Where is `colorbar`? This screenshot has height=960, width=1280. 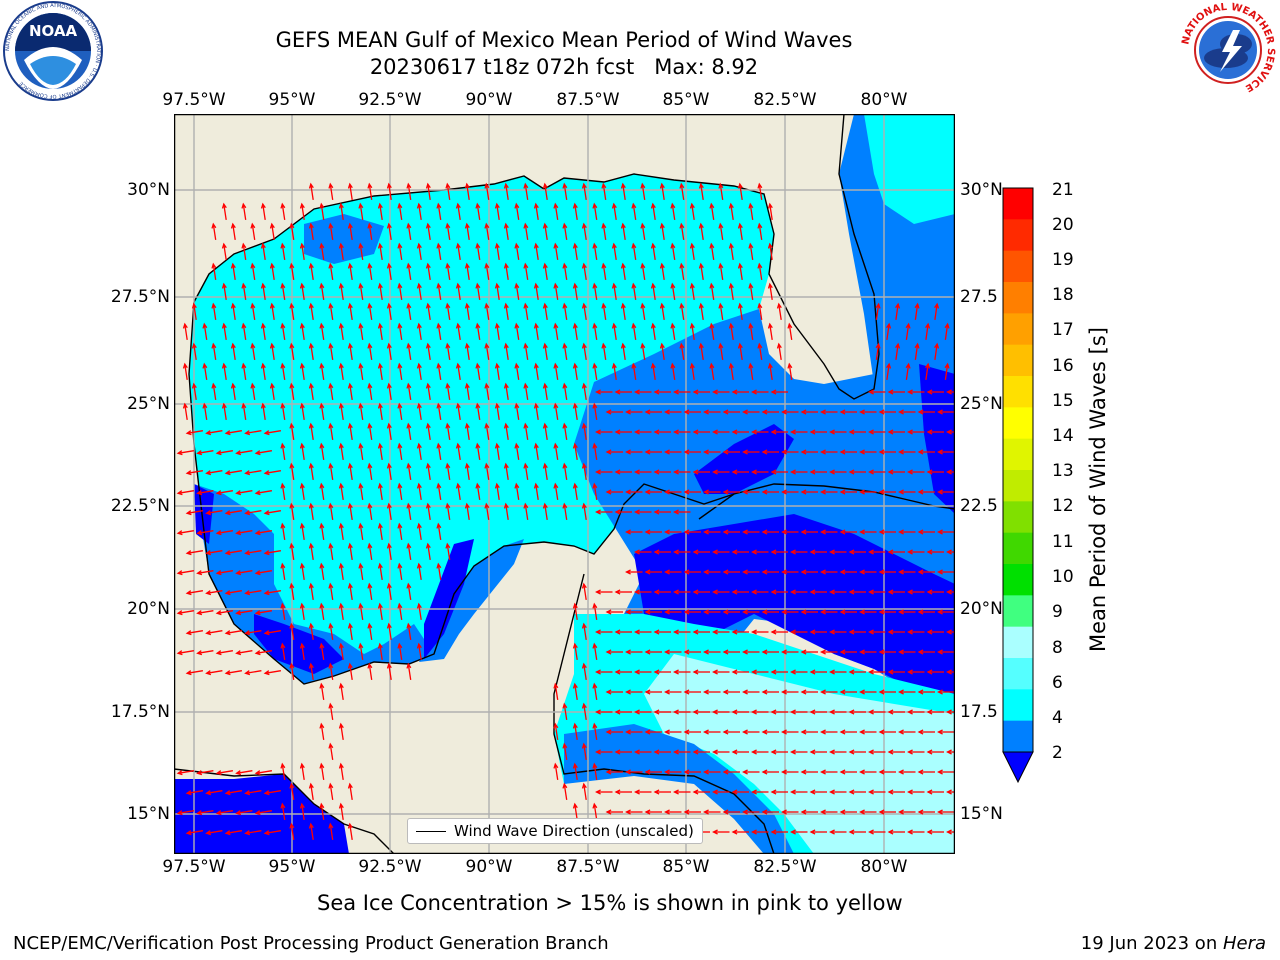
colorbar is located at coordinates (1018, 485).